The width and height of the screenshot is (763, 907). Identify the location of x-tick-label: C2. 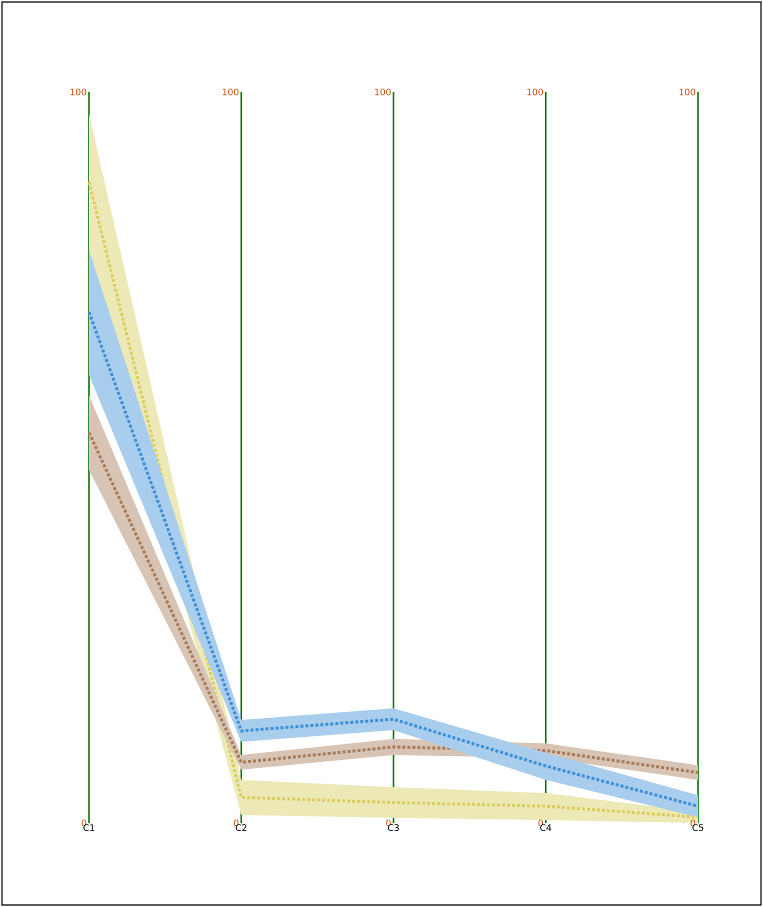
(241, 828).